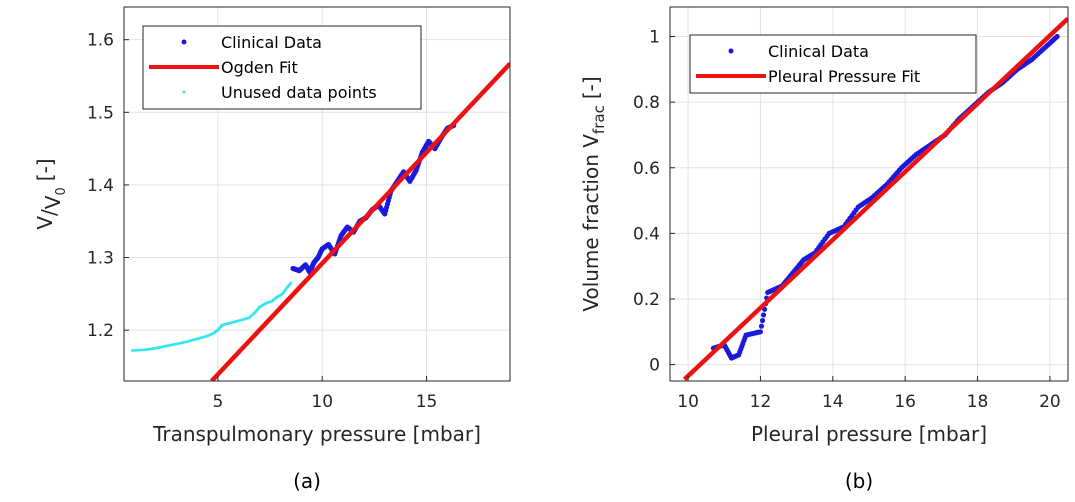 The height and width of the screenshot is (502, 1075). Describe the element at coordinates (53, 202) in the screenshot. I see `y-label-sub-v: V` at that location.